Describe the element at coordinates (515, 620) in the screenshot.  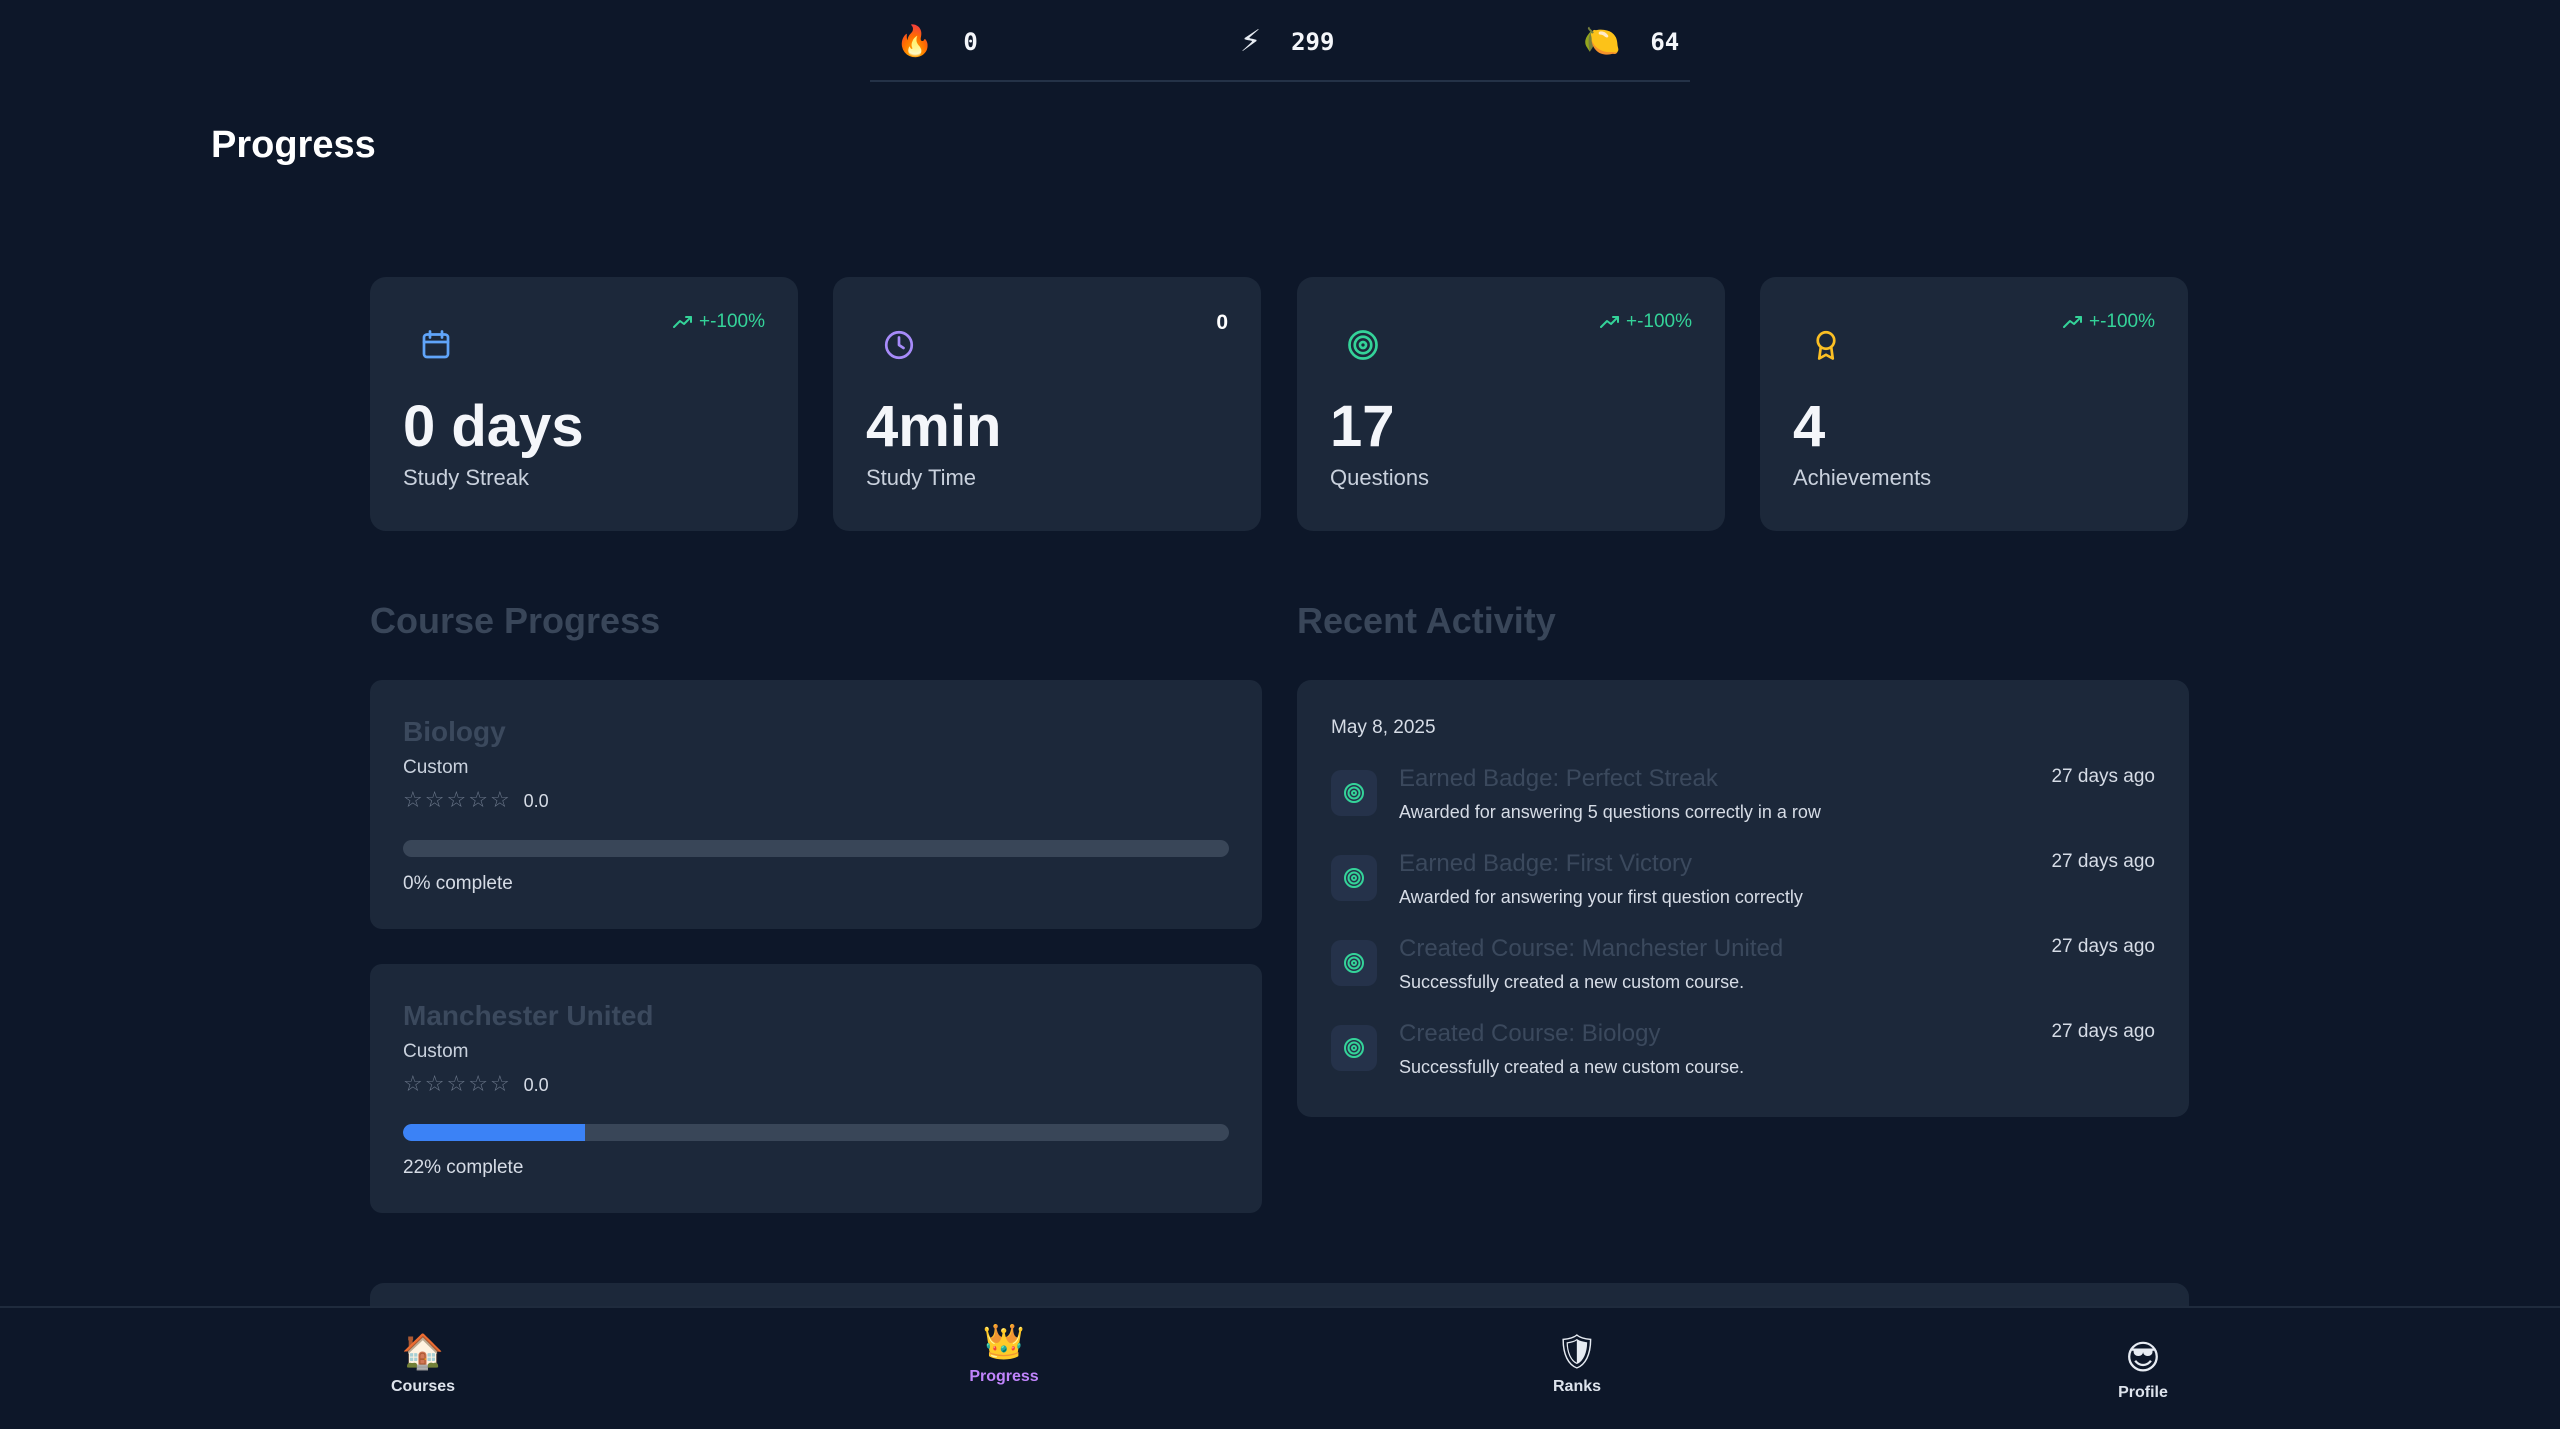
I see `course-progress-title: Course Progress` at that location.